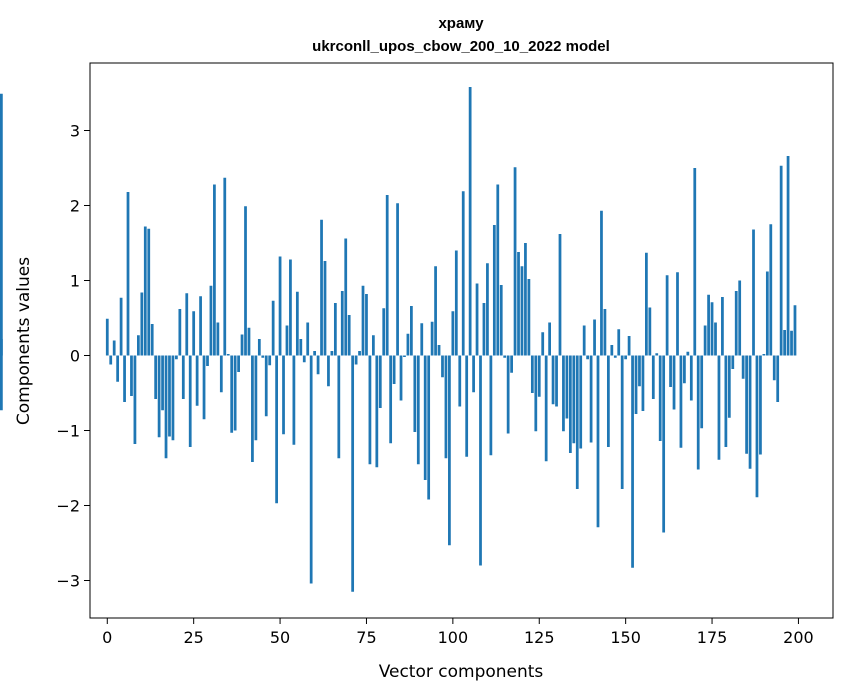  Describe the element at coordinates (539, 637) in the screenshot. I see `x-tick-label: 125` at that location.